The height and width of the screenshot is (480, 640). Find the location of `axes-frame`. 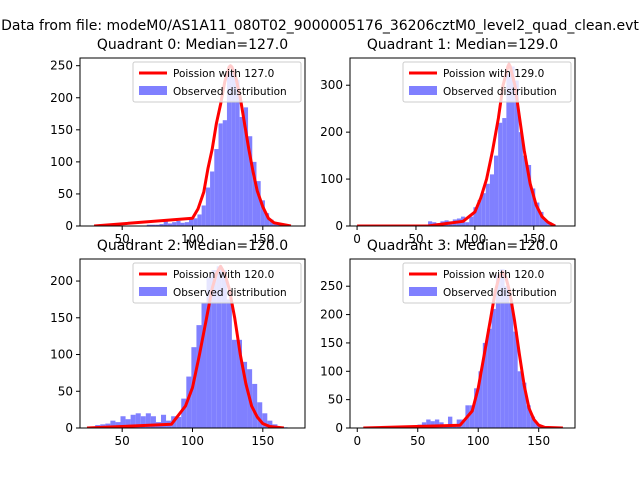

axes-frame is located at coordinates (462, 343).